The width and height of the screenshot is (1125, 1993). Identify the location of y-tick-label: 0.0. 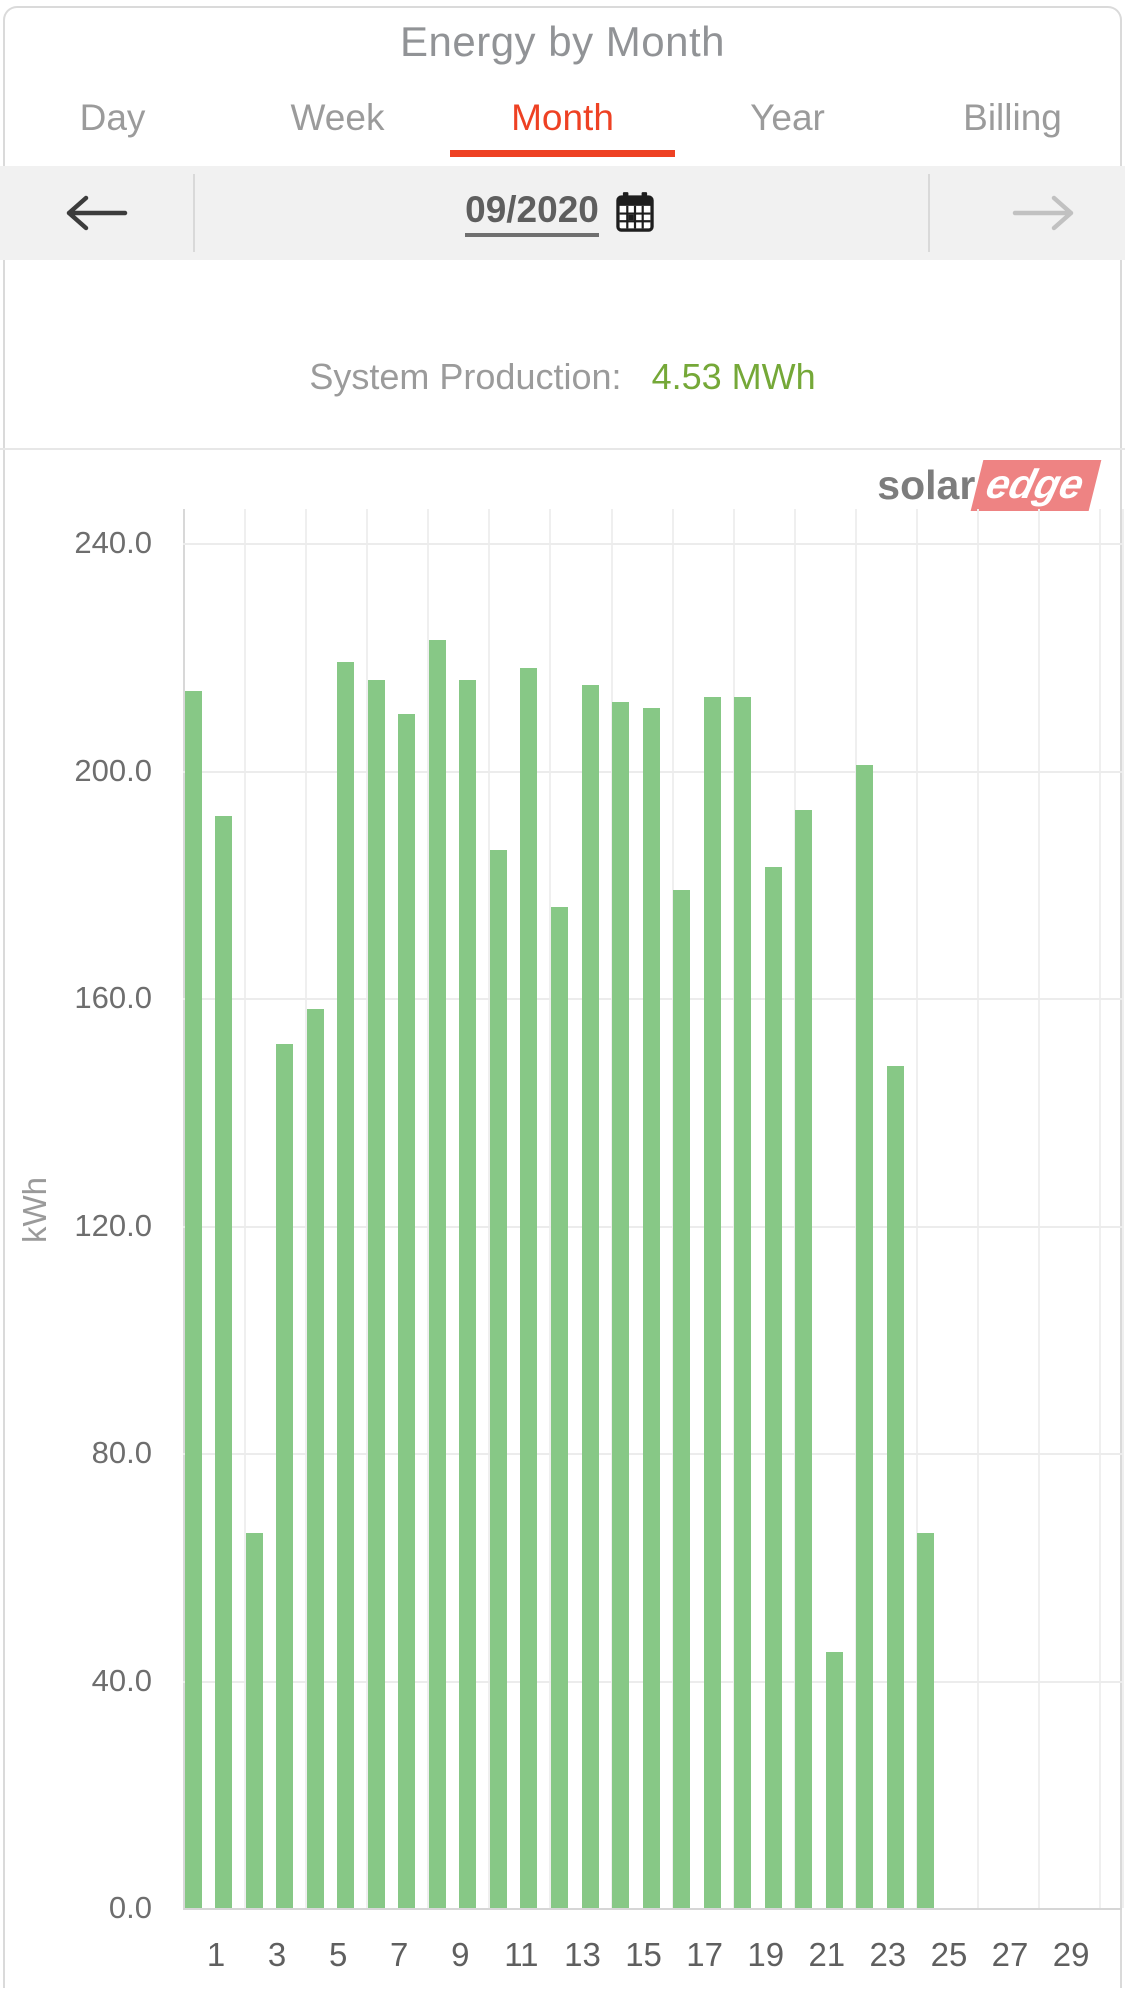
(130, 1907).